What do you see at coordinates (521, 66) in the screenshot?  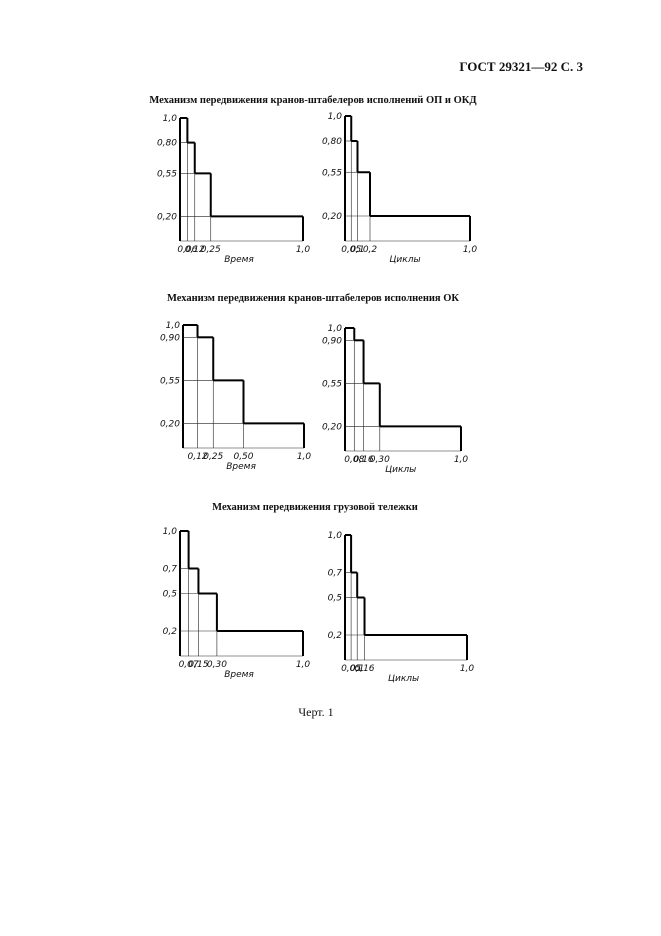 I see `header: ГОСТ 29321—92 С. 3` at bounding box center [521, 66].